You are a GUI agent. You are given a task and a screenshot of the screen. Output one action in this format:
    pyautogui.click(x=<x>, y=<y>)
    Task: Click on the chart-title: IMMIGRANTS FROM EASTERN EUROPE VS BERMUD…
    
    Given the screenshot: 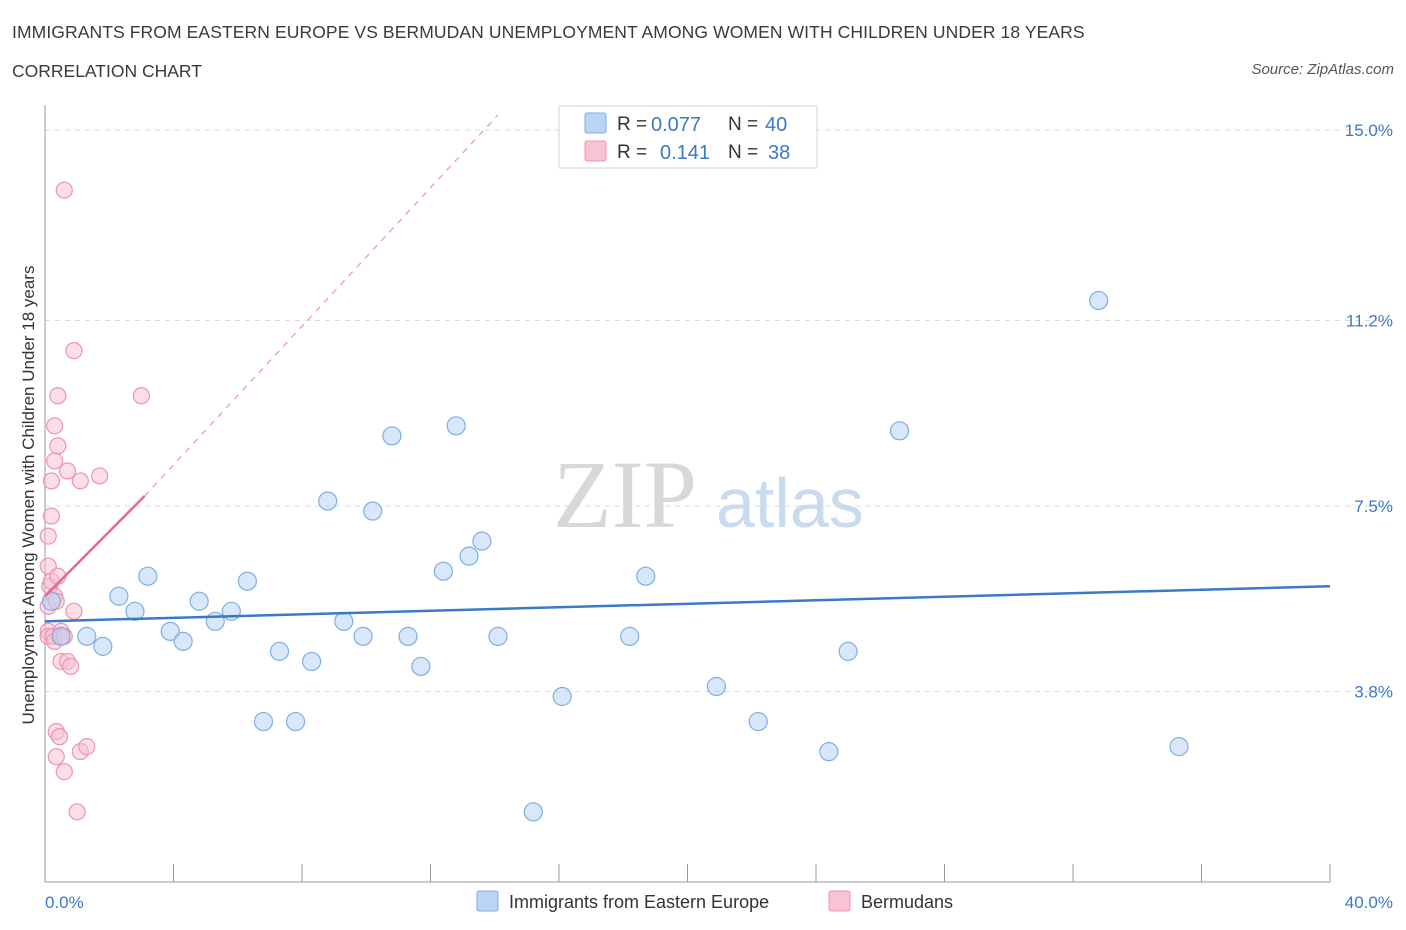 What is the action you would take?
    pyautogui.click(x=548, y=32)
    